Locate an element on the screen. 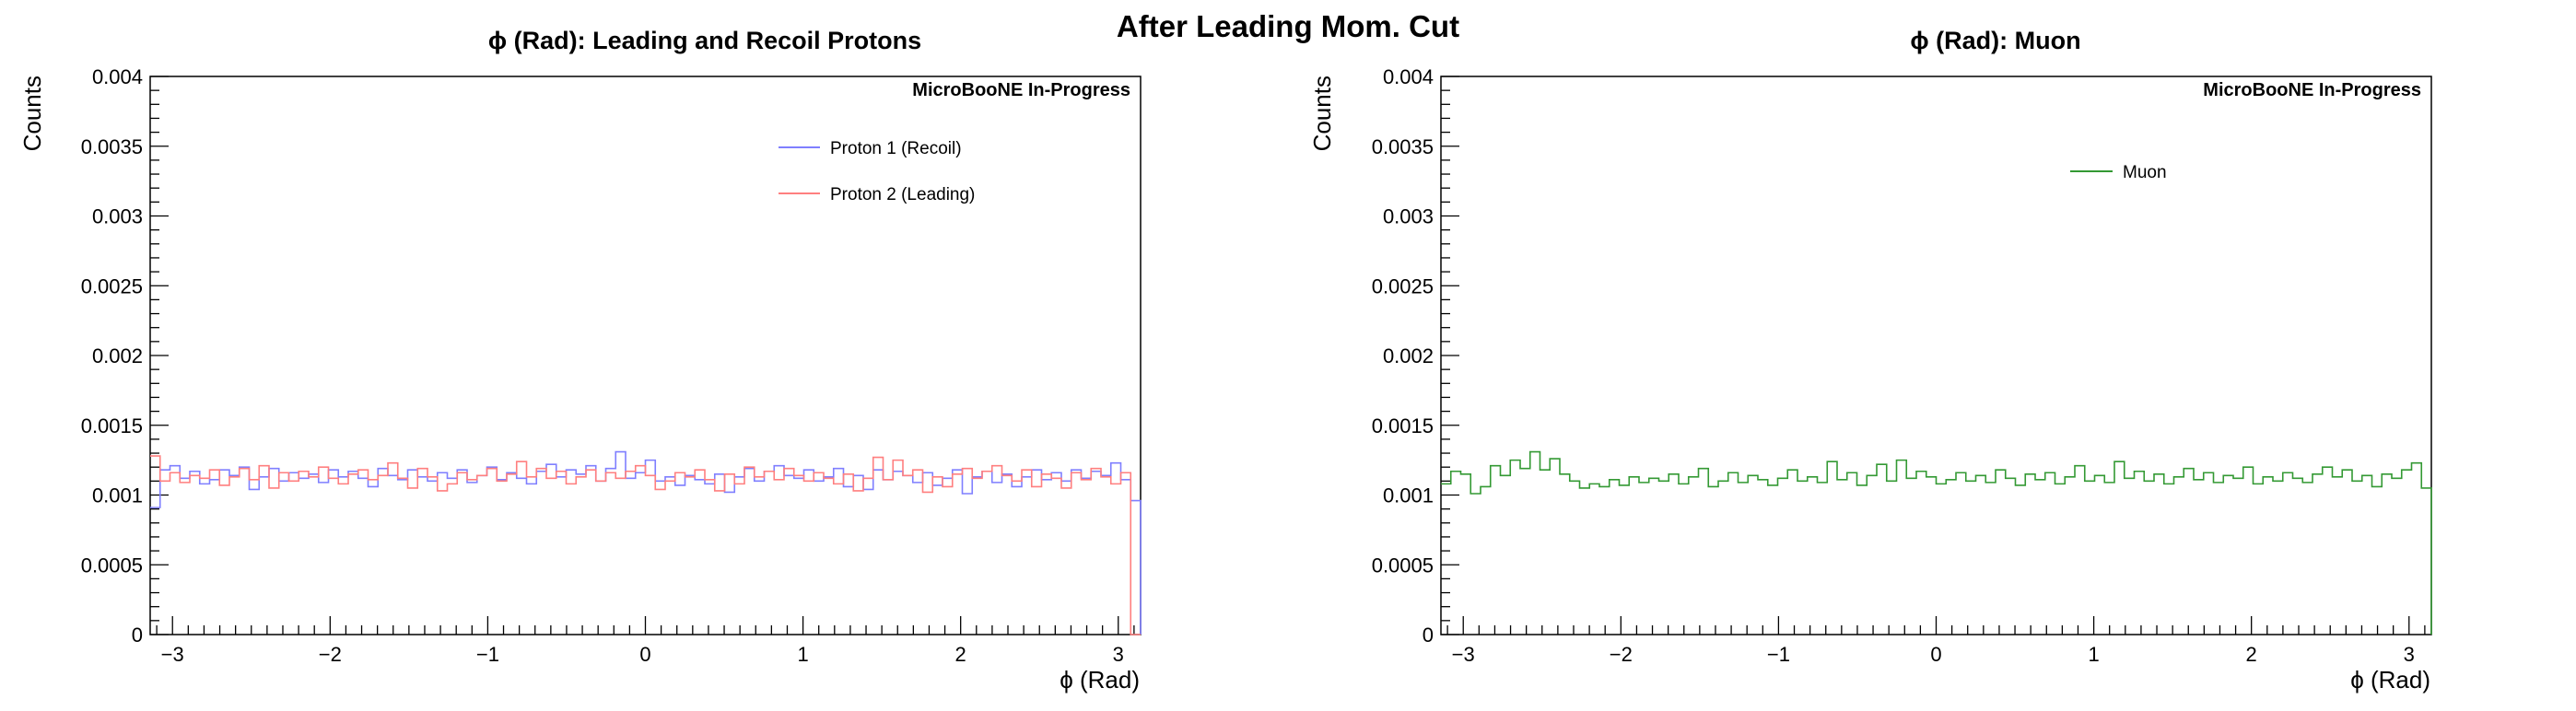 The height and width of the screenshot is (711, 2576). legend-label: Proton 2 (Leading) is located at coordinates (902, 194).